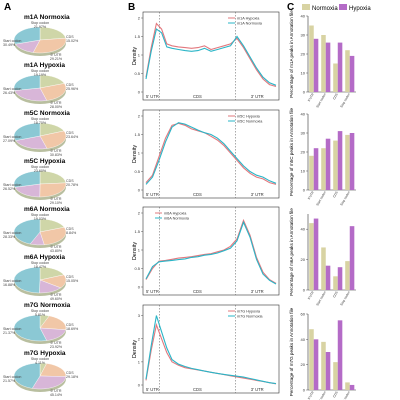  Describe the element at coordinates (44, 65) in the screenshot. I see `pie-title: m1A Hypoxia` at that location.